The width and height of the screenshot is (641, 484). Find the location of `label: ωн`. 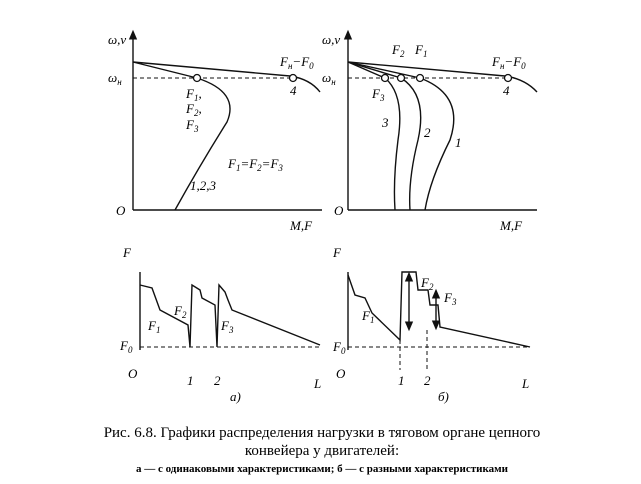

label: ωн is located at coordinates (329, 78).